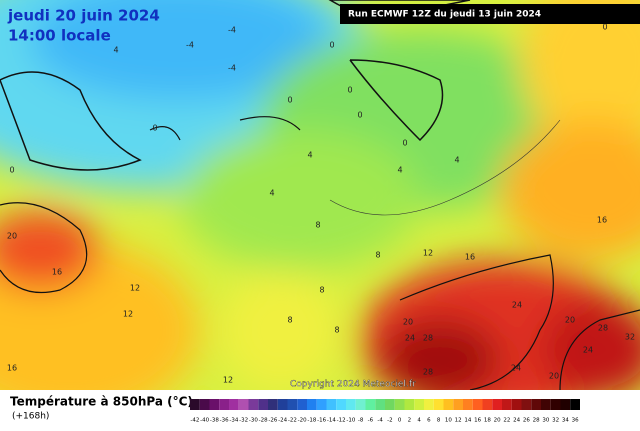 The width and height of the screenshot is (640, 431). What do you see at coordinates (545, 421) in the screenshot?
I see `legend-label: 30` at bounding box center [545, 421].